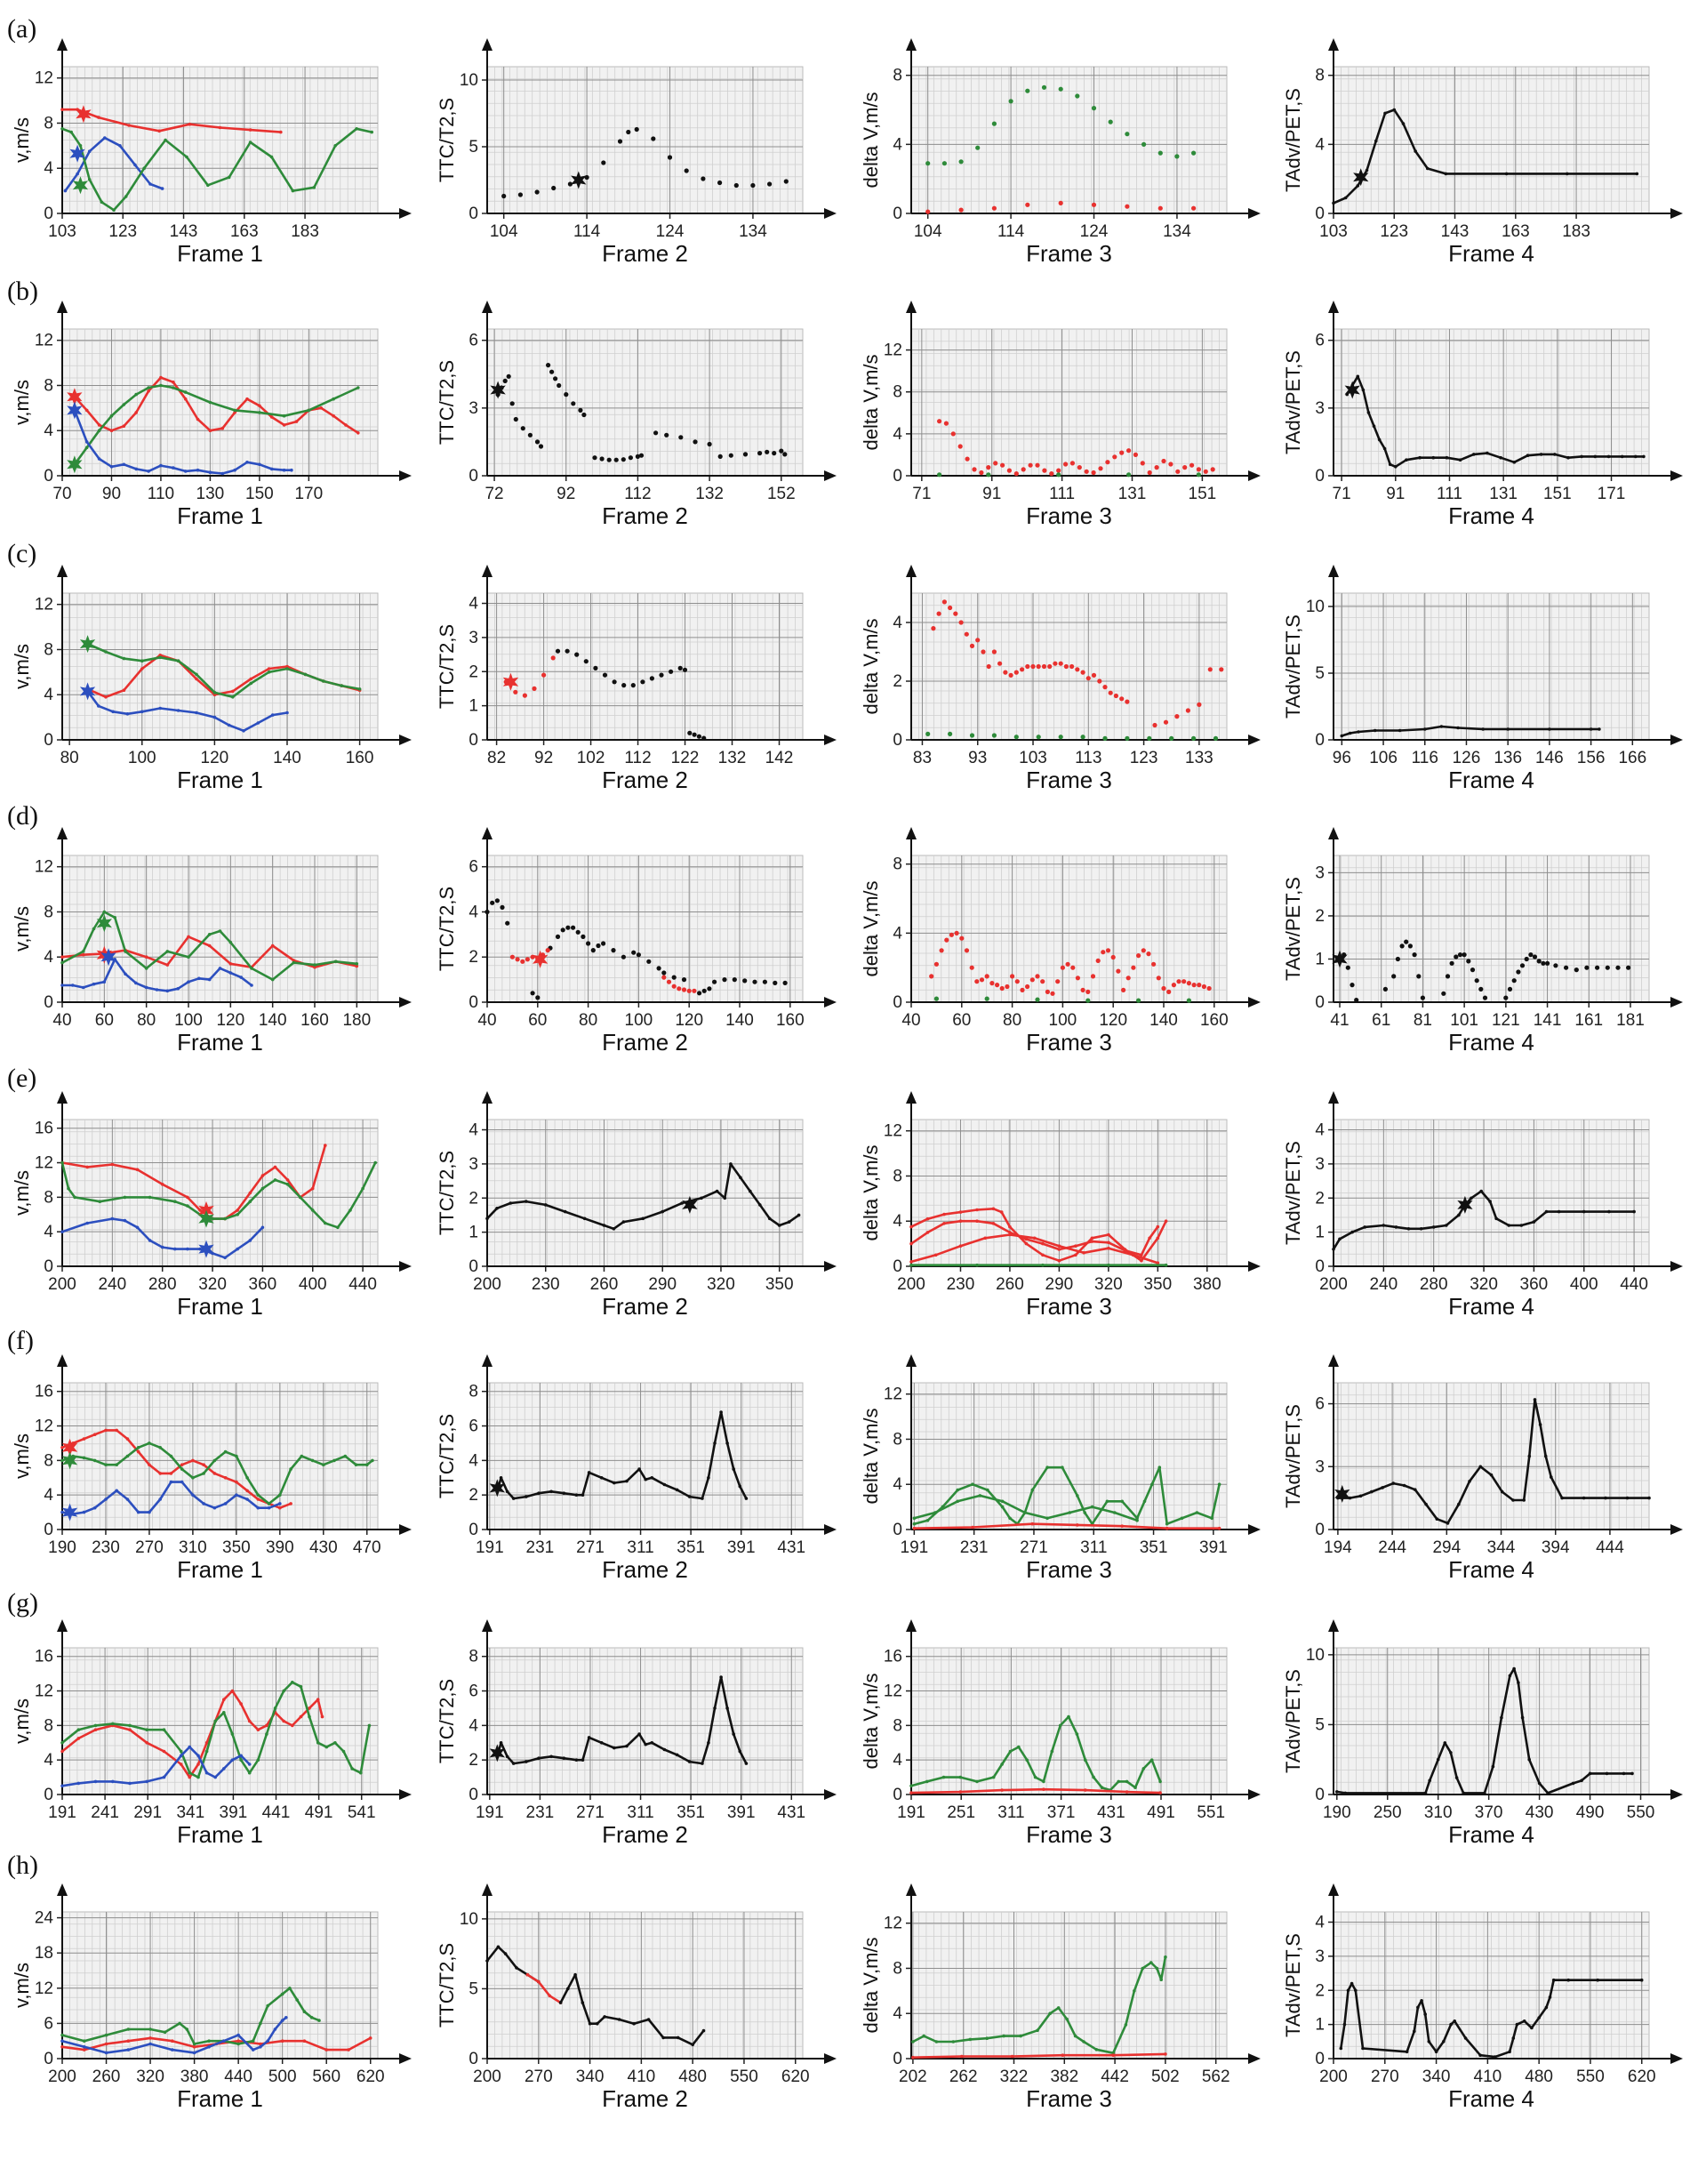  What do you see at coordinates (1381, 1020) in the screenshot?
I see `x-tick-label: 61` at bounding box center [1381, 1020].